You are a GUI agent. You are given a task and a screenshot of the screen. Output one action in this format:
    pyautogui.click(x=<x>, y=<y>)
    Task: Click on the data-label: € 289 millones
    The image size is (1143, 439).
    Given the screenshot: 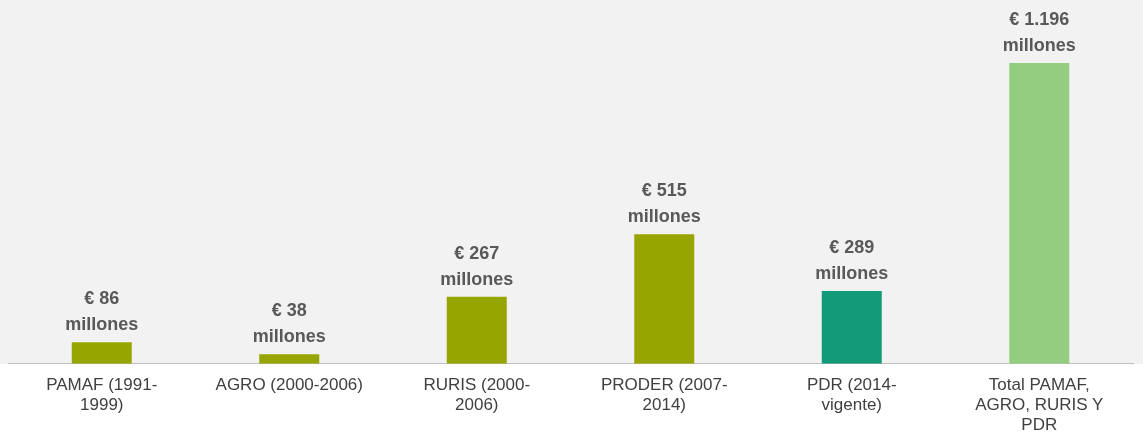 What is the action you would take?
    pyautogui.click(x=852, y=260)
    